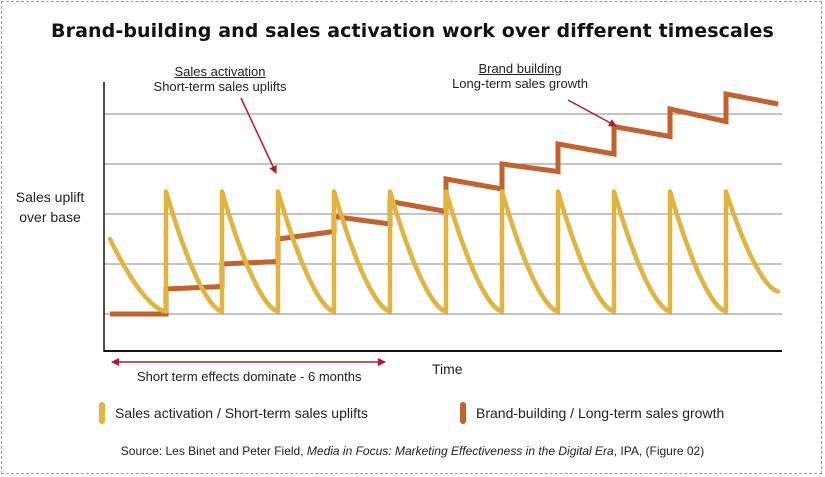  Describe the element at coordinates (50, 207) in the screenshot. I see `y-axis-label: Sales uplift over base` at that location.